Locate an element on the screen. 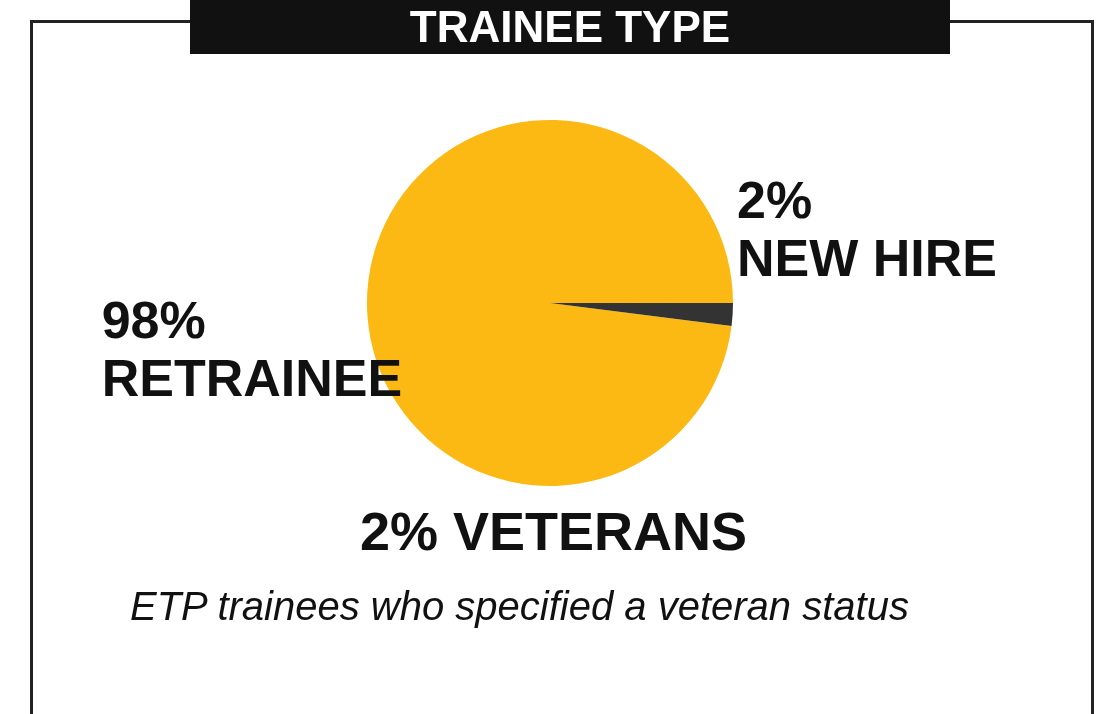  data-label: 2% is located at coordinates (775, 200).